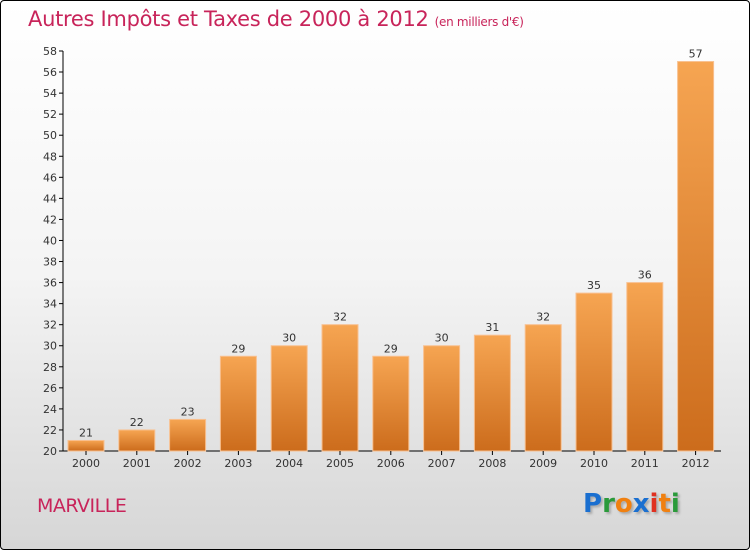 The image size is (750, 550). I want to click on x-tick-label: 2011, so click(645, 463).